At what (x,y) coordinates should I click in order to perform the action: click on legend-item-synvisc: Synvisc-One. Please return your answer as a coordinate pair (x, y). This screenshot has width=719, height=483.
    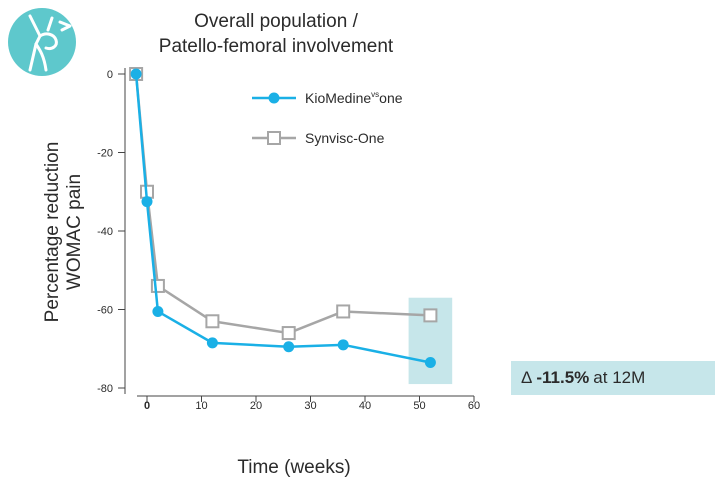
    Looking at the image, I should click on (318, 138).